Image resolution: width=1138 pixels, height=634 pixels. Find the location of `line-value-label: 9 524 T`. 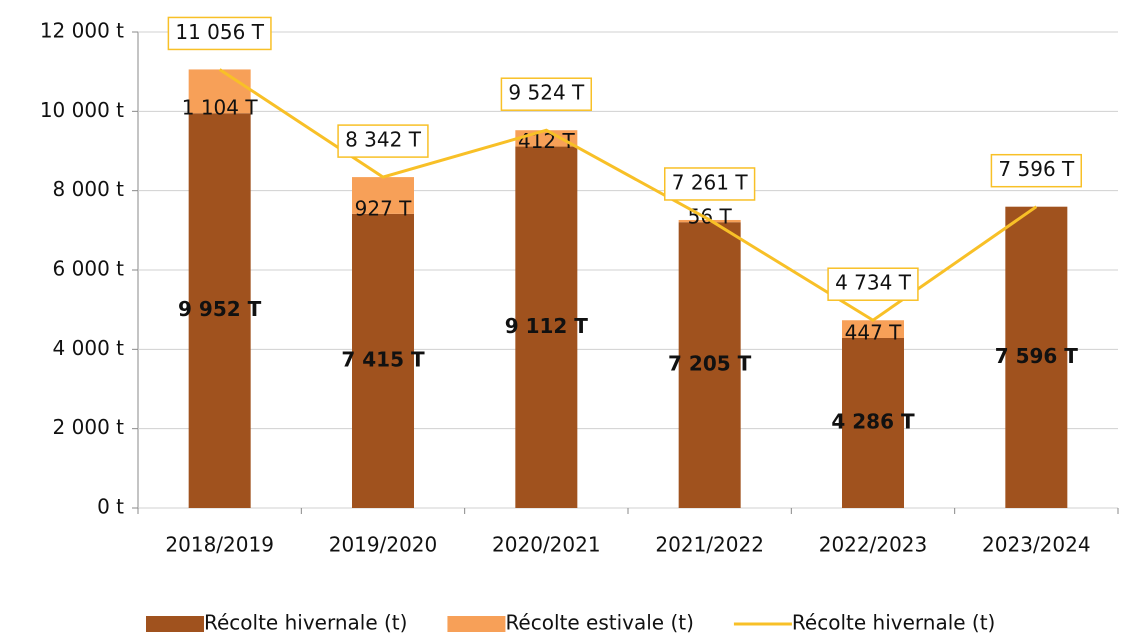

line-value-label: 9 524 T is located at coordinates (546, 94).